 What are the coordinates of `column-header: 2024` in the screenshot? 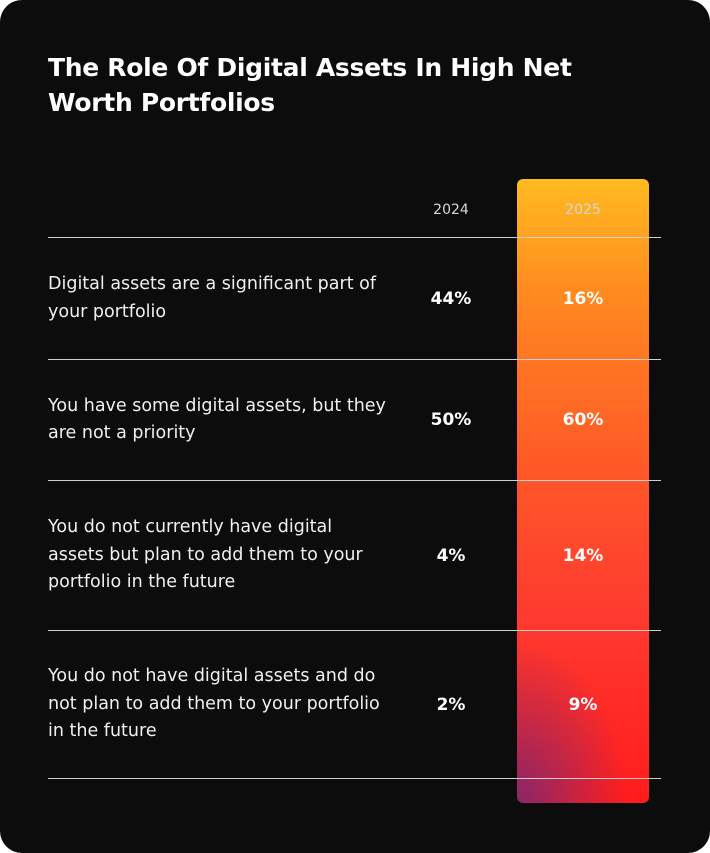 It's located at (451, 210).